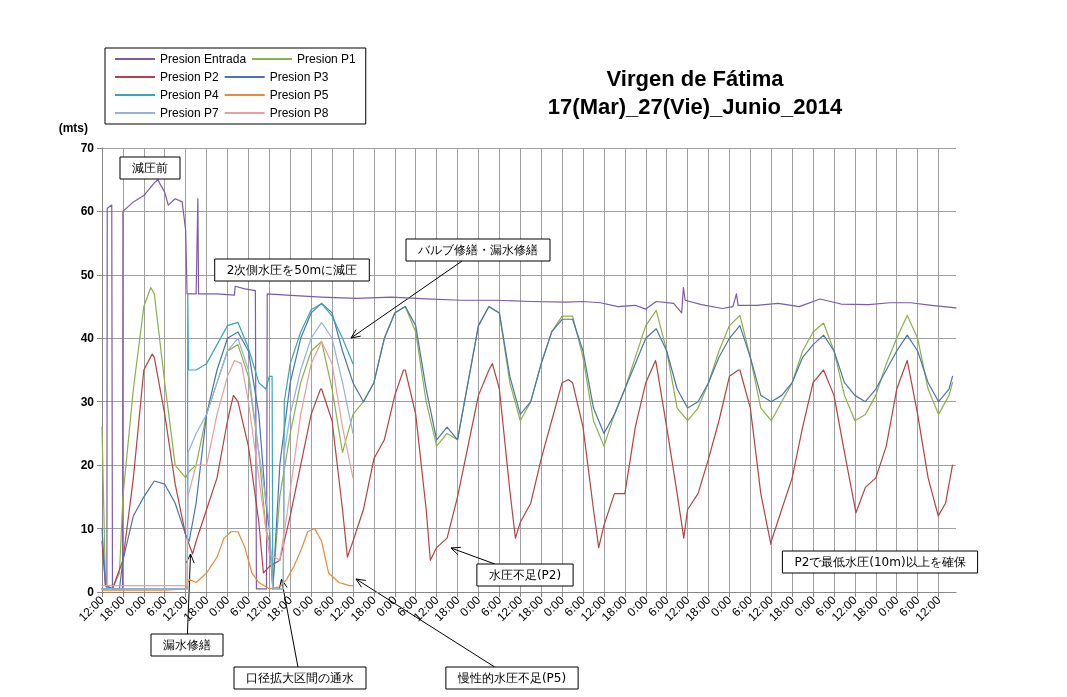 This screenshot has height=697, width=1067. Describe the element at coordinates (695, 106) in the screenshot. I see `chart-subtitle: 17(Mar)_27(Vie)_Junio_2014` at that location.